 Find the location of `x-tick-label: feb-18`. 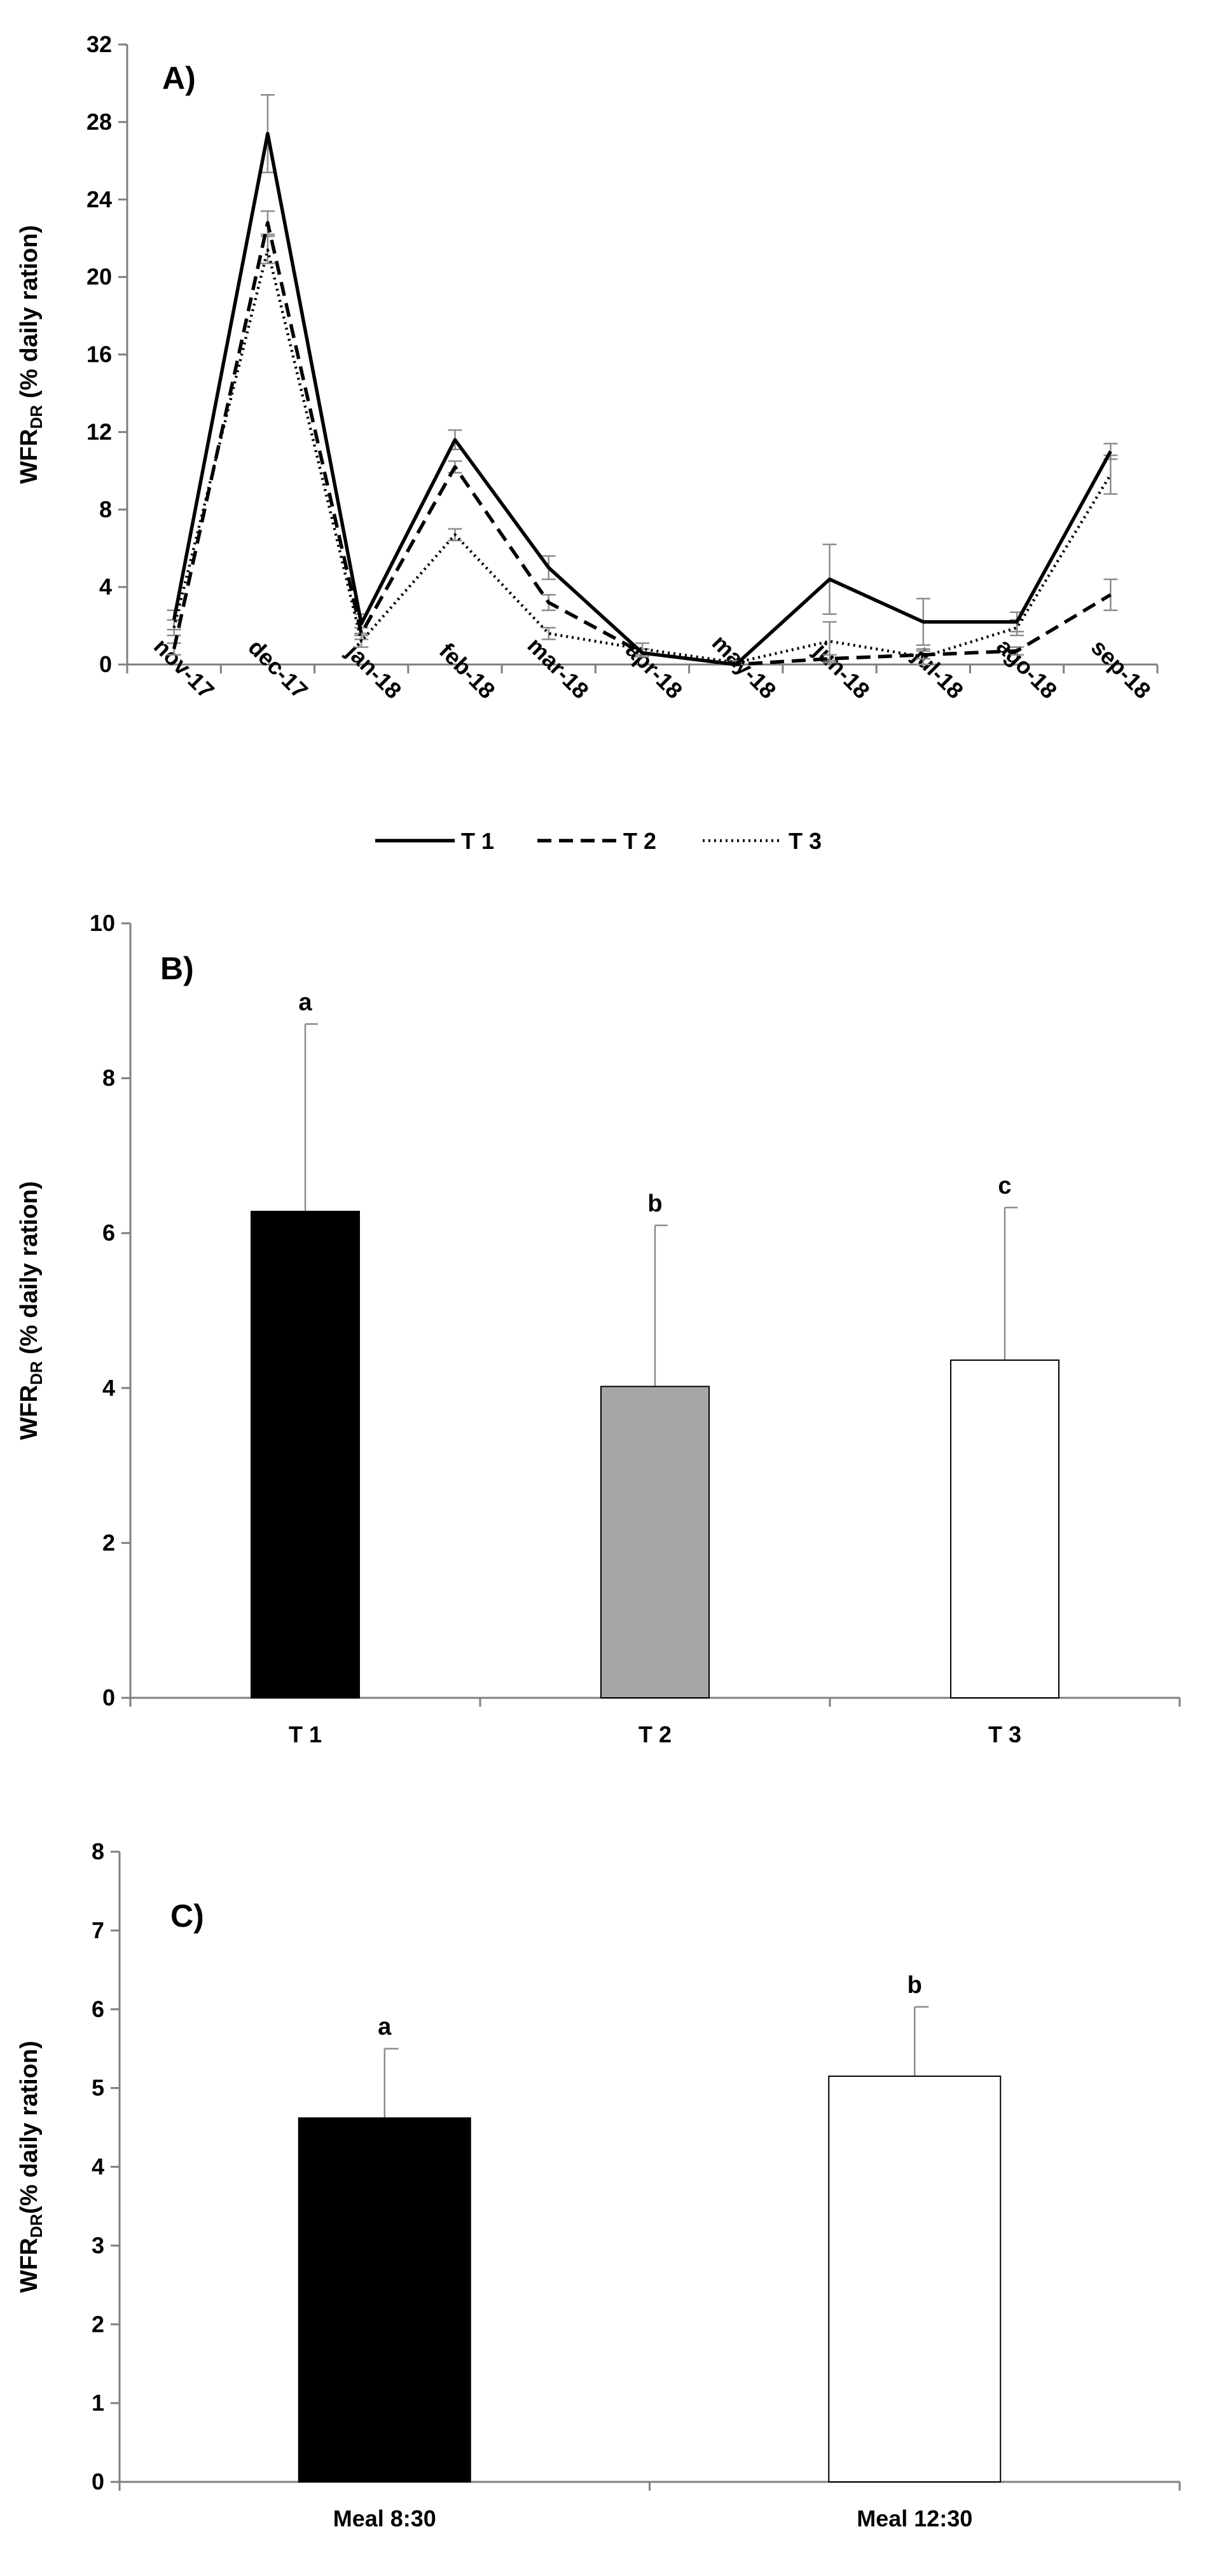

x-tick-label: feb-18 is located at coordinates (467, 671).